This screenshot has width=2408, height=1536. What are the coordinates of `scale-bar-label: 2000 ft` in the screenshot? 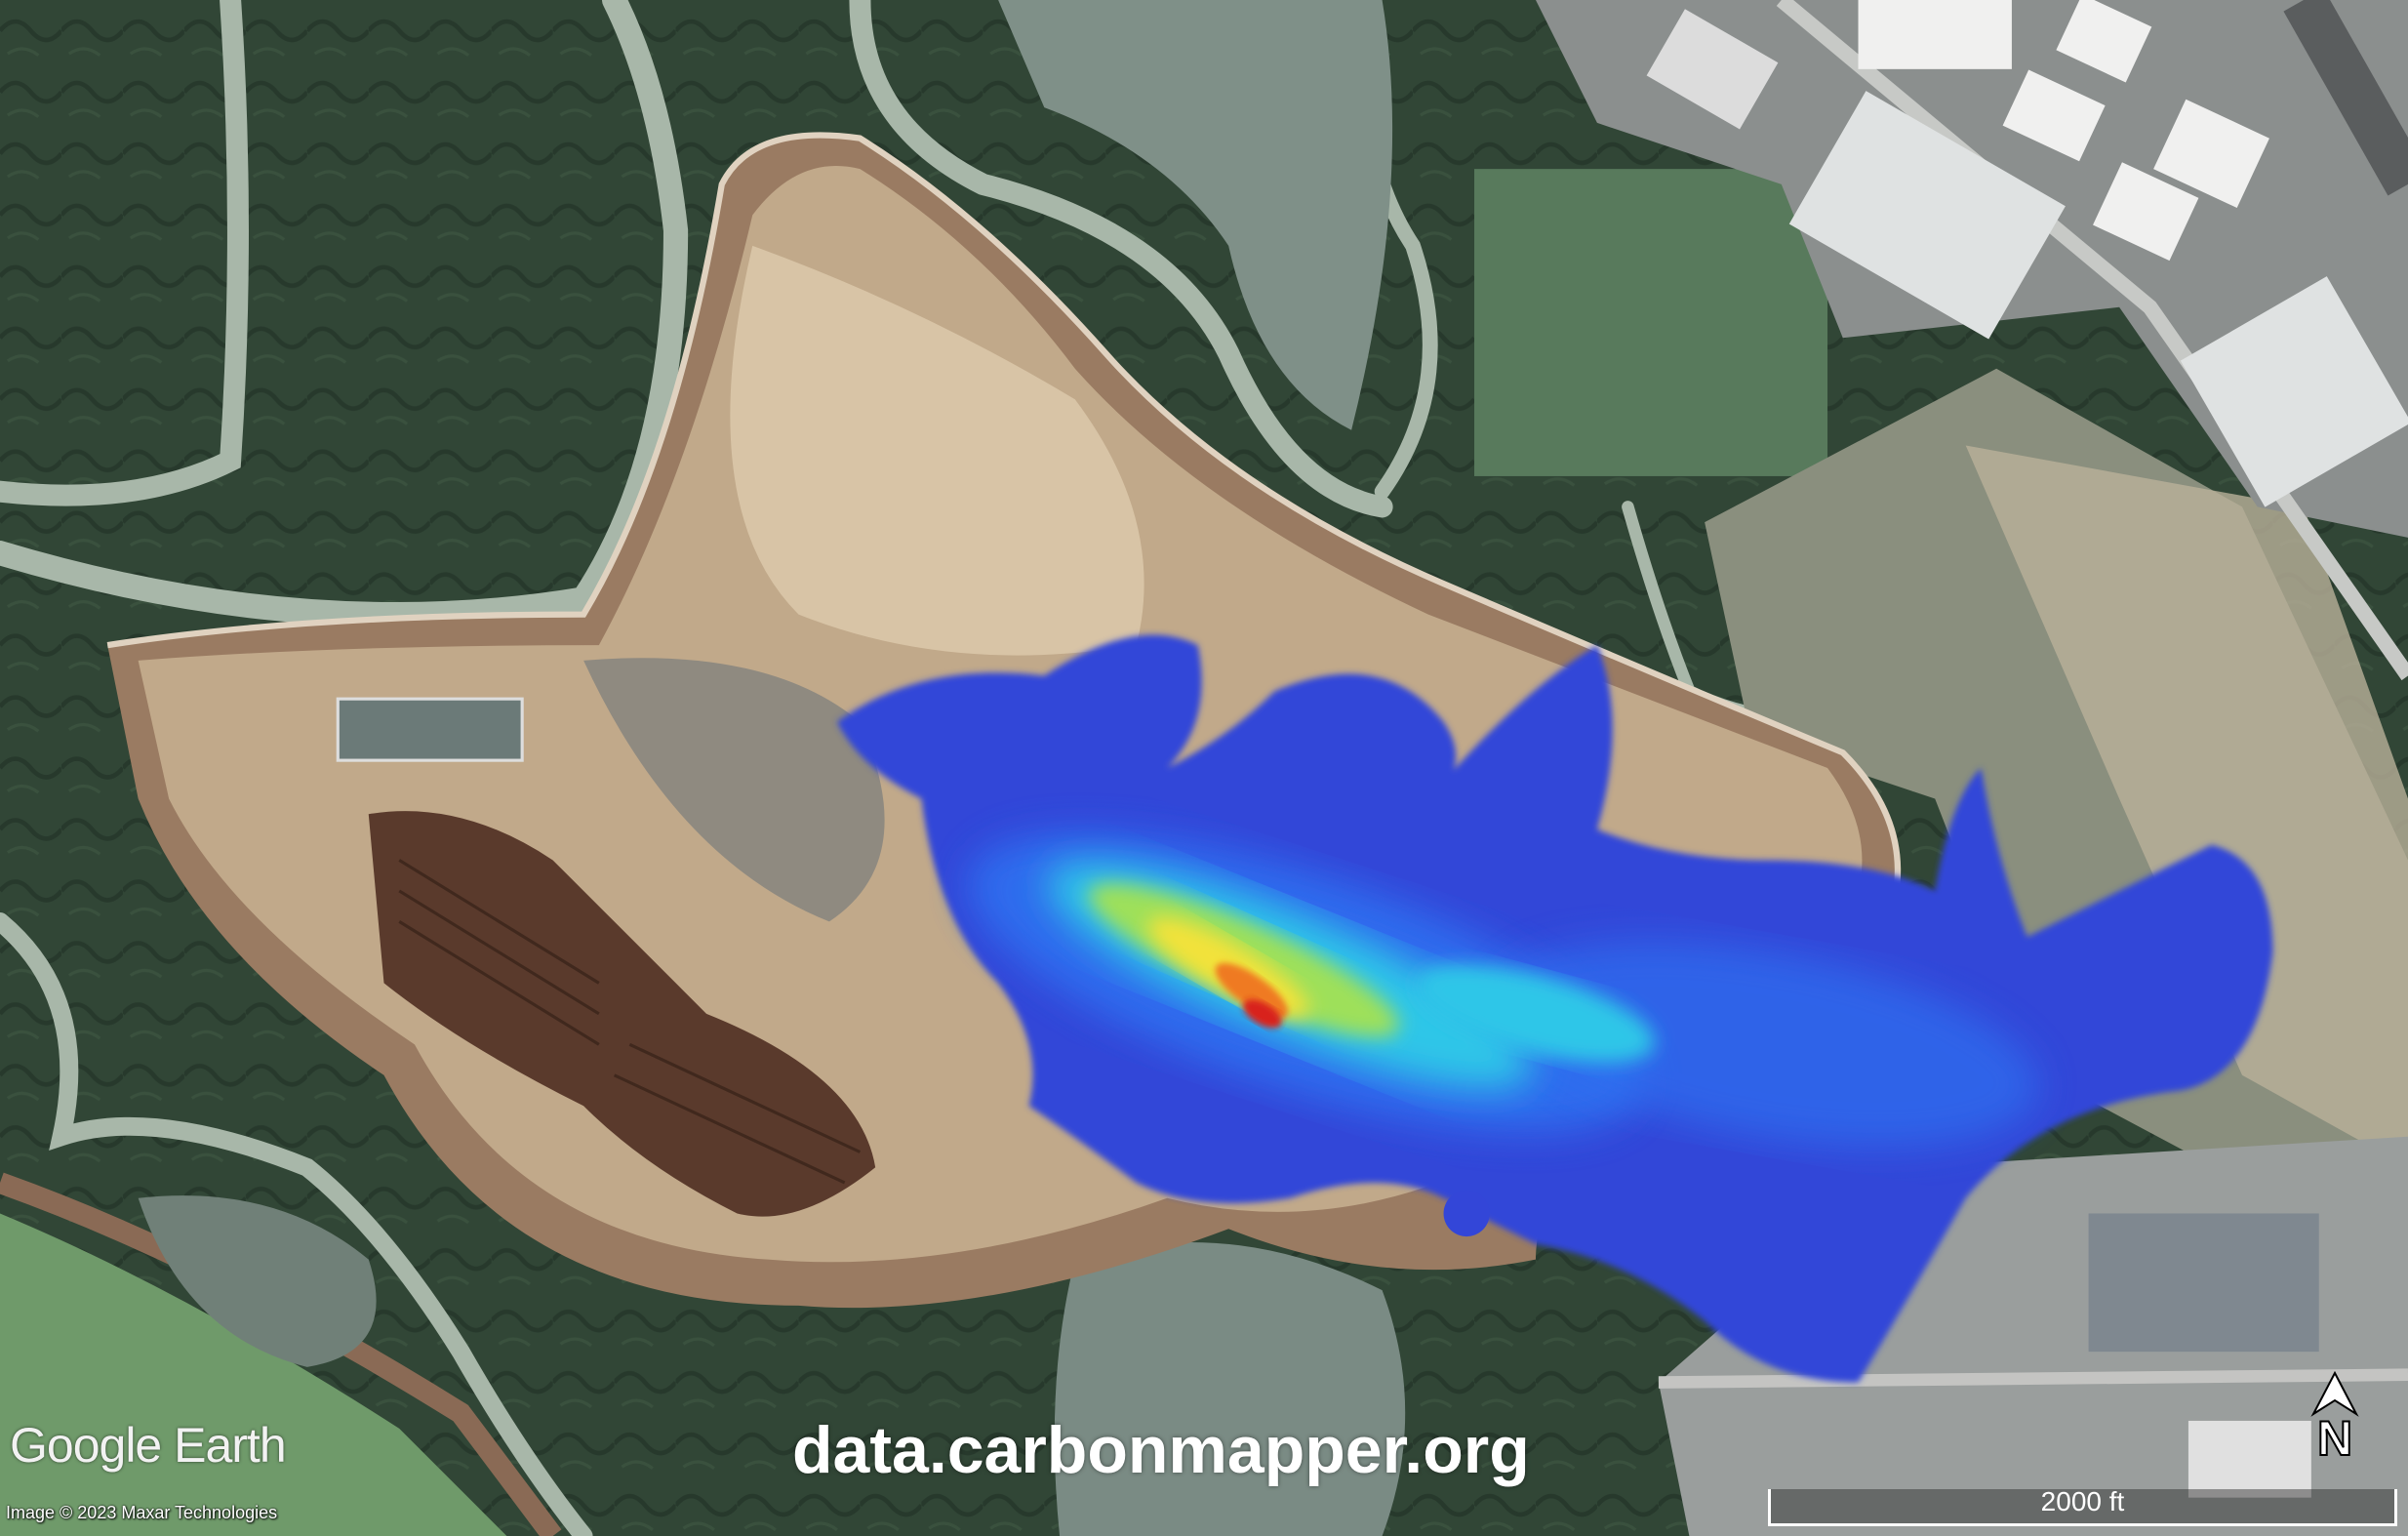 It's located at (2083, 1501).